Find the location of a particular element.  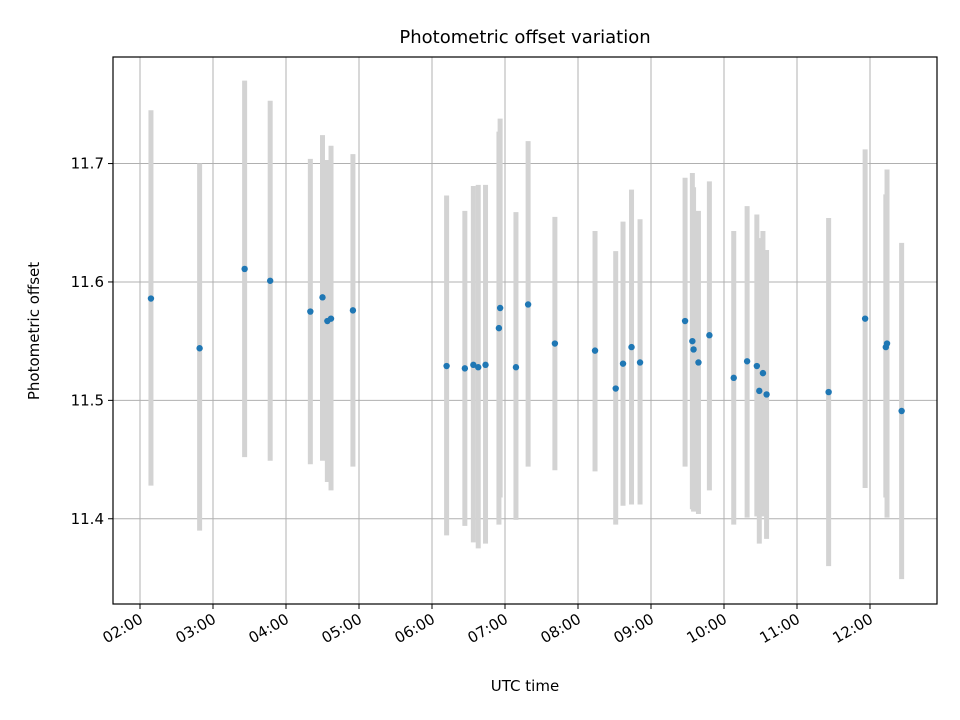

x-tick-label: 07:00 is located at coordinates (488, 628).